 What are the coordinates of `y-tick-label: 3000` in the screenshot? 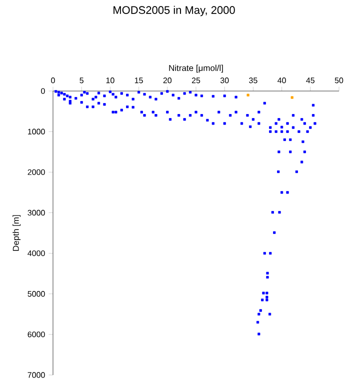 It's located at (36, 213).